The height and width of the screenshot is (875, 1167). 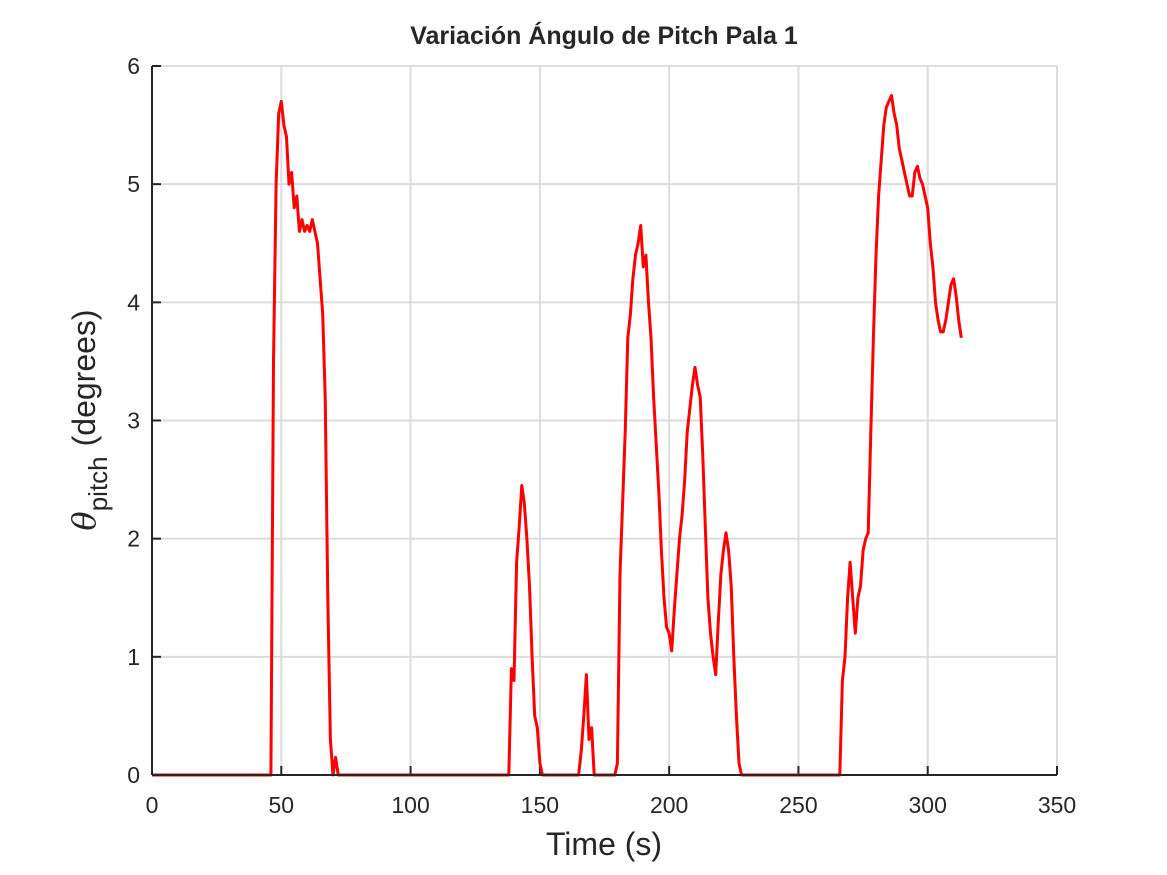 I want to click on y-tick-label: 6, so click(x=133, y=66).